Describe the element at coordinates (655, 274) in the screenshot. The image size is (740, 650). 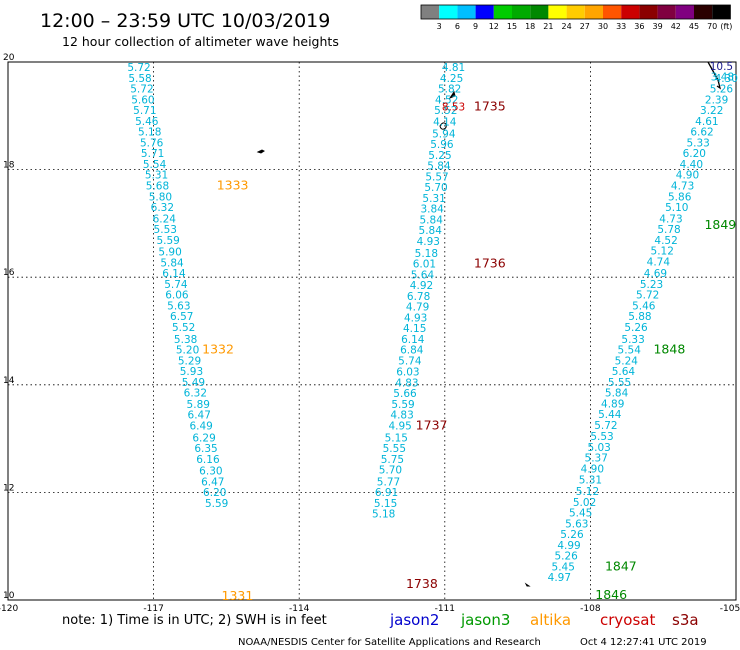
I see `wave-height-value: 4.69` at that location.